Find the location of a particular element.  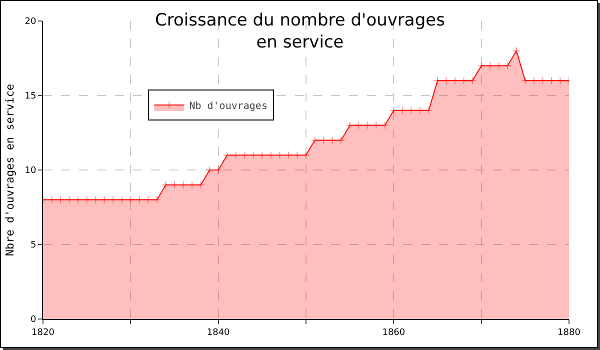

x-tick-label: 1820 is located at coordinates (43, 333).